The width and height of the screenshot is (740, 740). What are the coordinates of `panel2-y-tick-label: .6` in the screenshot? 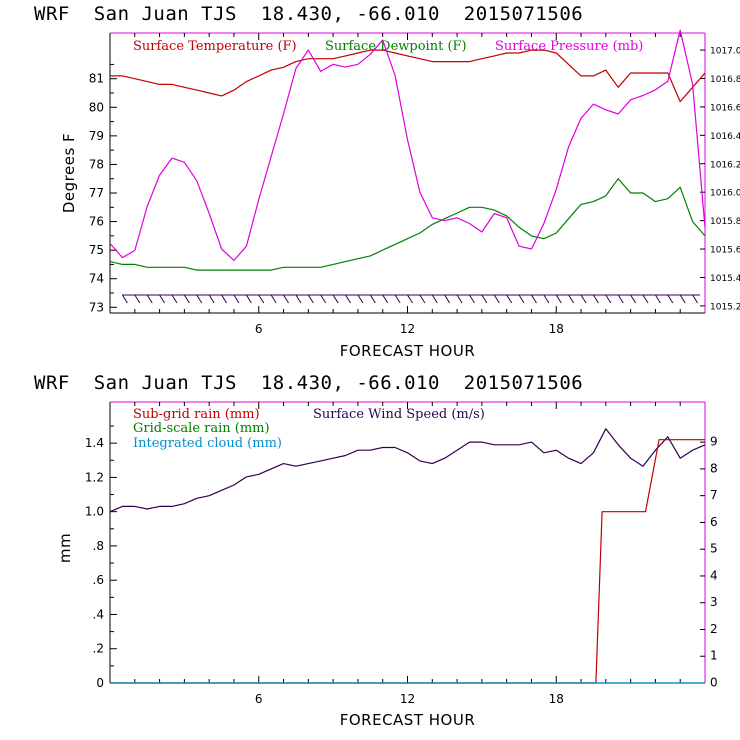 It's located at (98, 580).